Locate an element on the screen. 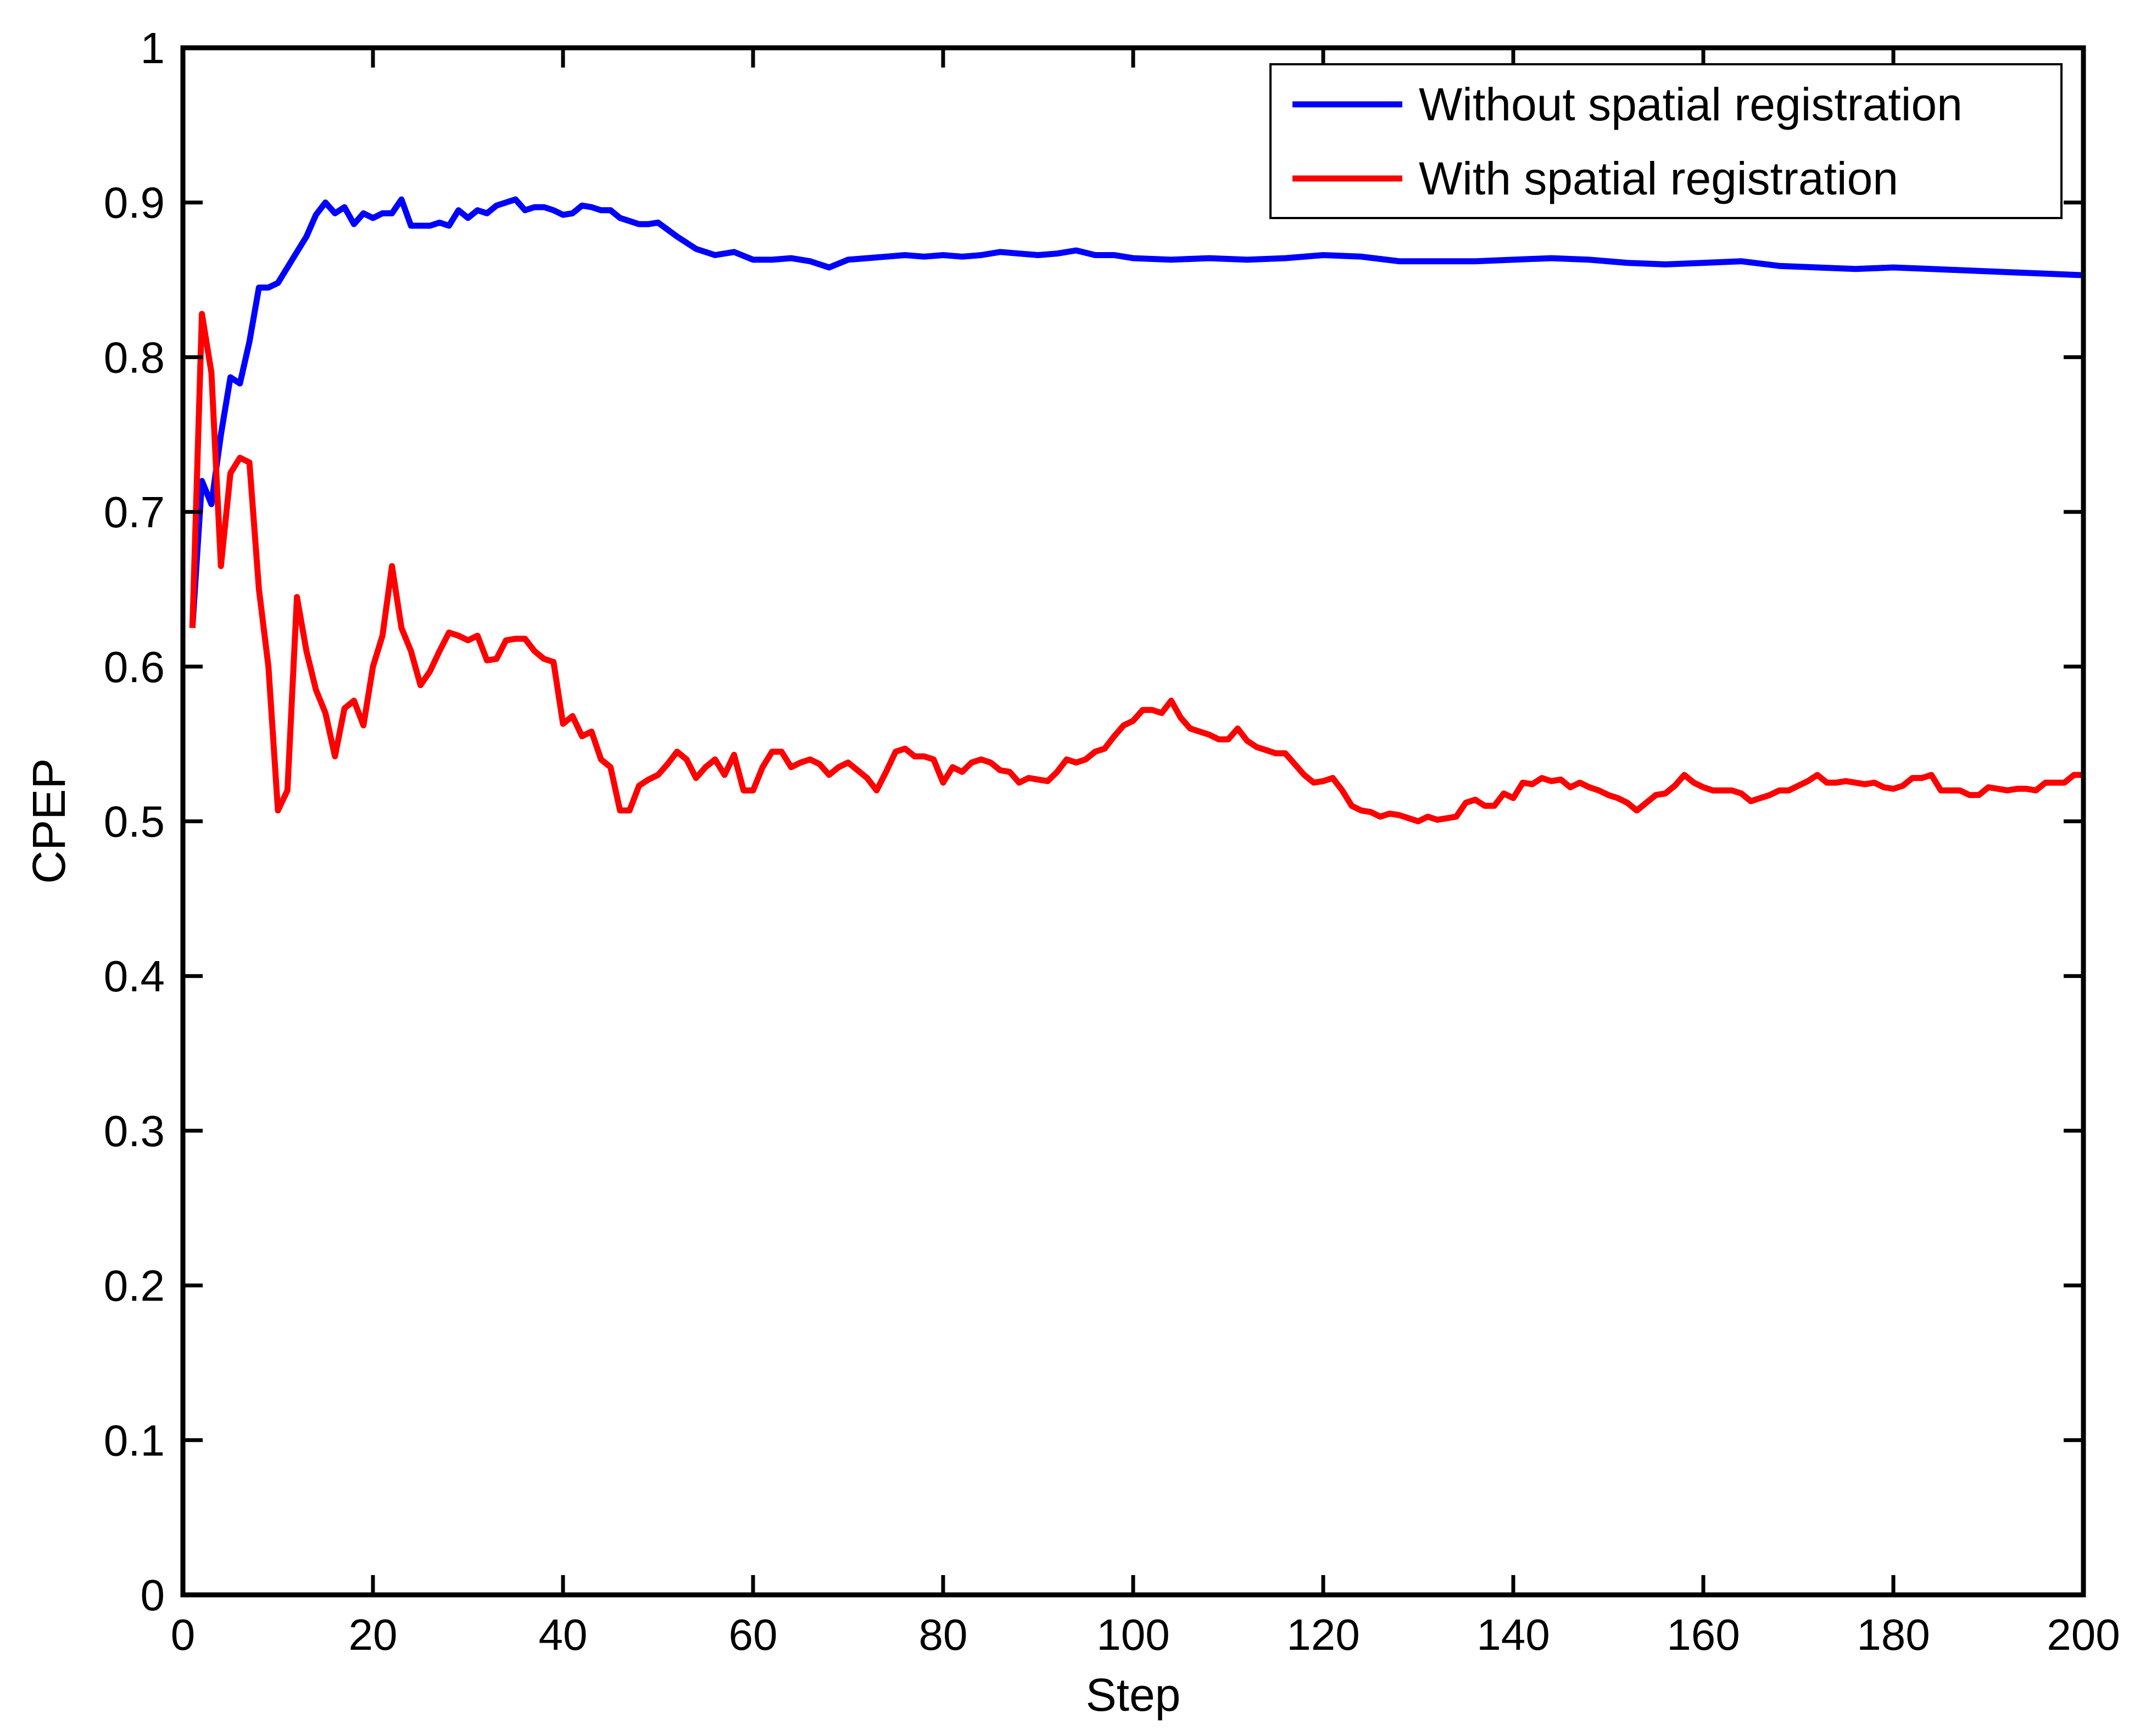  x-tick-label: 160 is located at coordinates (1703, 1634).